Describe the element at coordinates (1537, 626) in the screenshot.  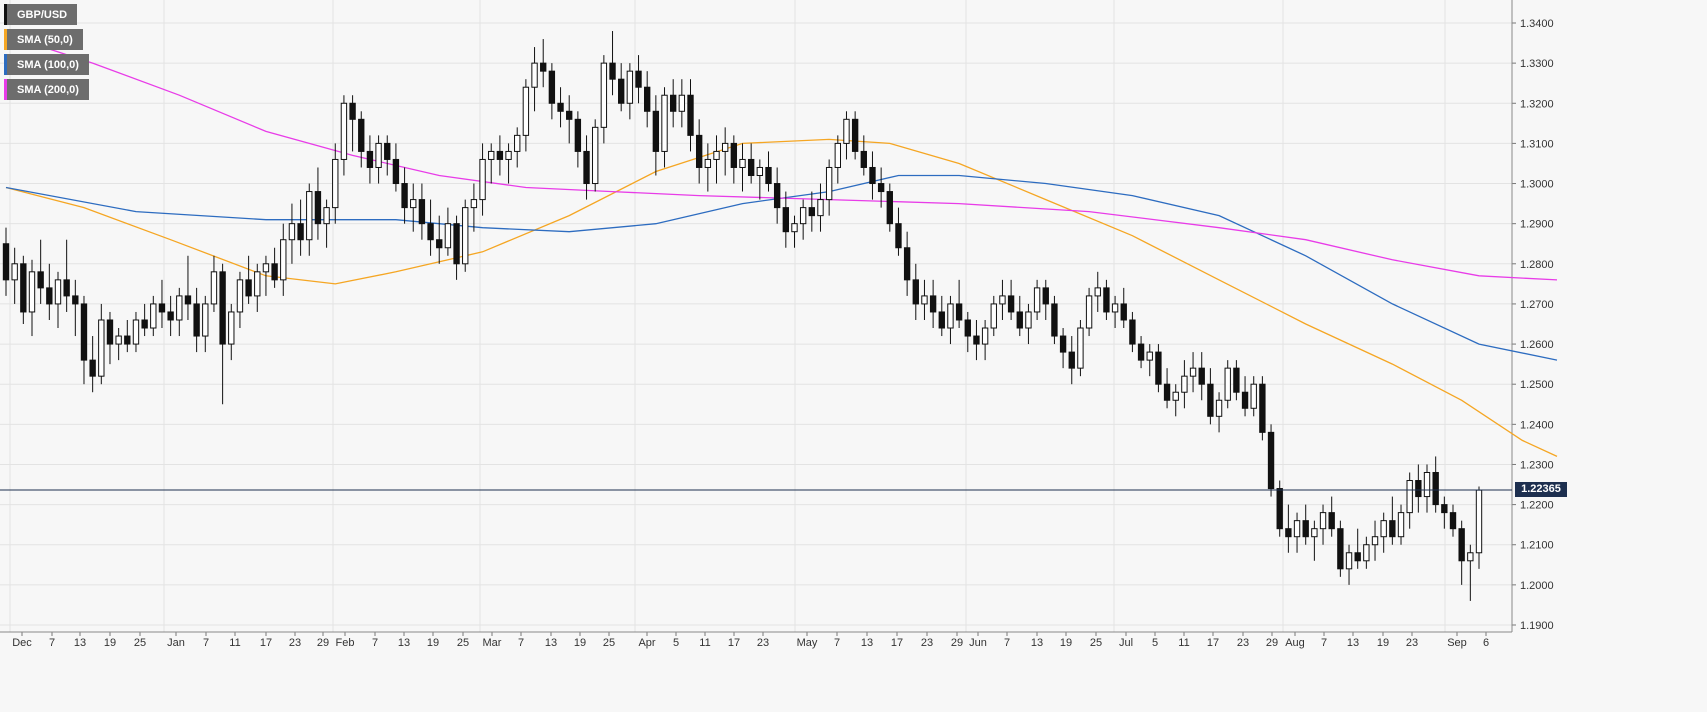
I see `y-tick-label: 1.1900` at that location.